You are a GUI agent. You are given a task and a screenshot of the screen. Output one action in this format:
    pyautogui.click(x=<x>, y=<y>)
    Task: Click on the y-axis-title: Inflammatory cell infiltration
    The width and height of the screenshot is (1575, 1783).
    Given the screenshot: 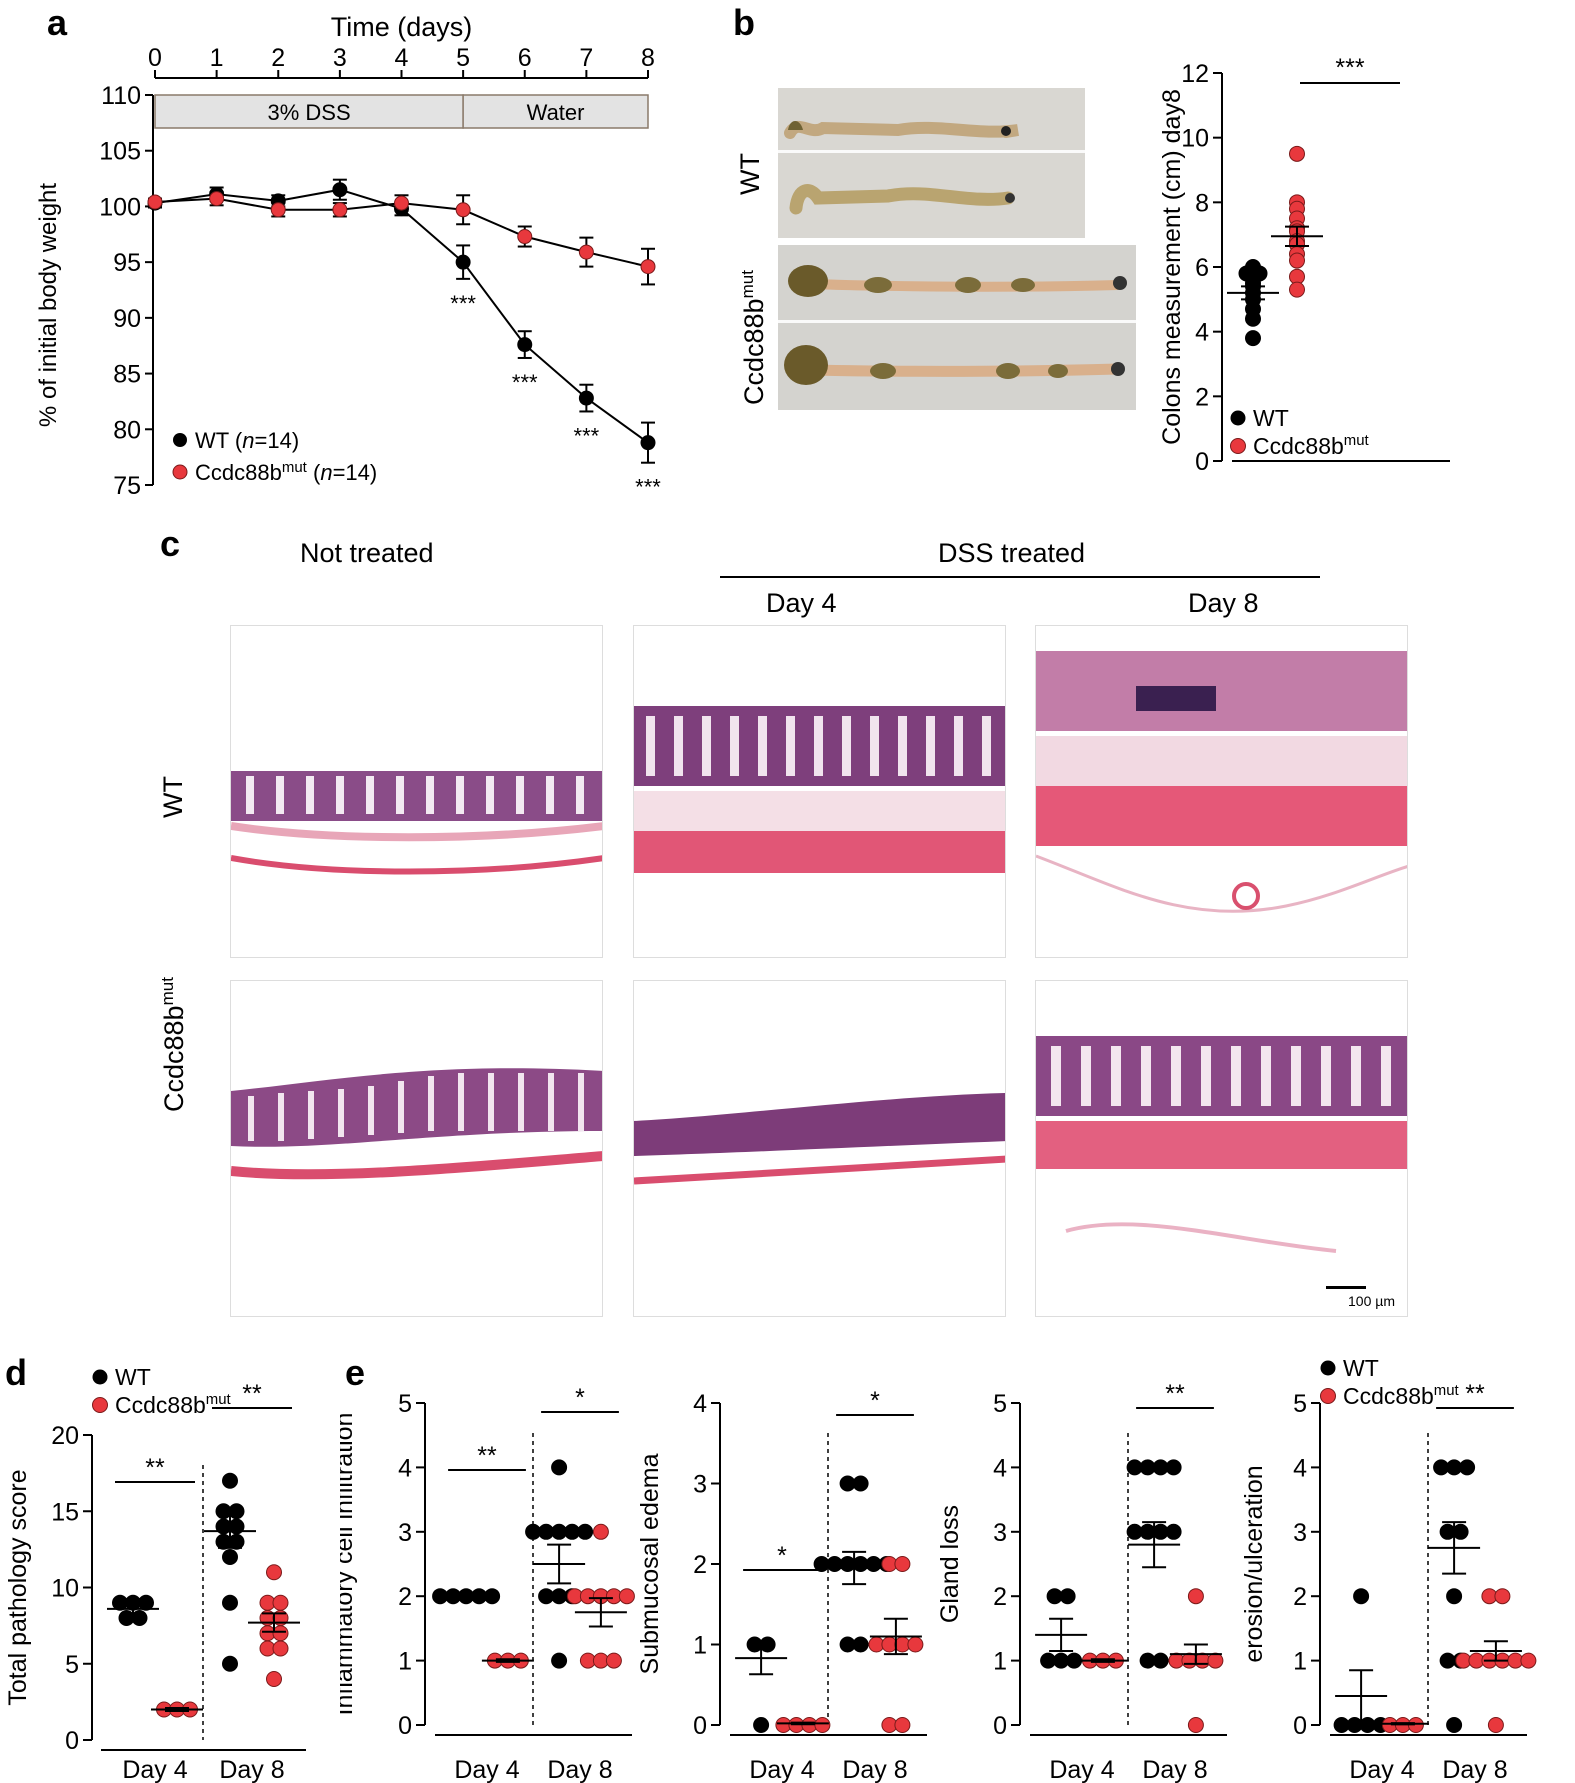 What is the action you would take?
    pyautogui.click(x=349, y=1564)
    